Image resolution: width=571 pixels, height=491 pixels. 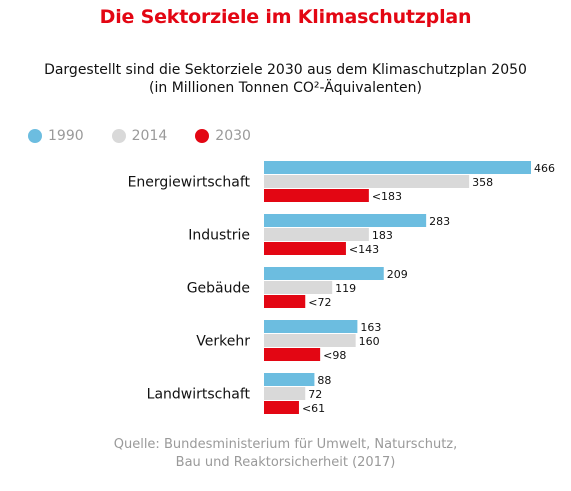 I want to click on data-label-2014-1: 183, so click(x=382, y=235).